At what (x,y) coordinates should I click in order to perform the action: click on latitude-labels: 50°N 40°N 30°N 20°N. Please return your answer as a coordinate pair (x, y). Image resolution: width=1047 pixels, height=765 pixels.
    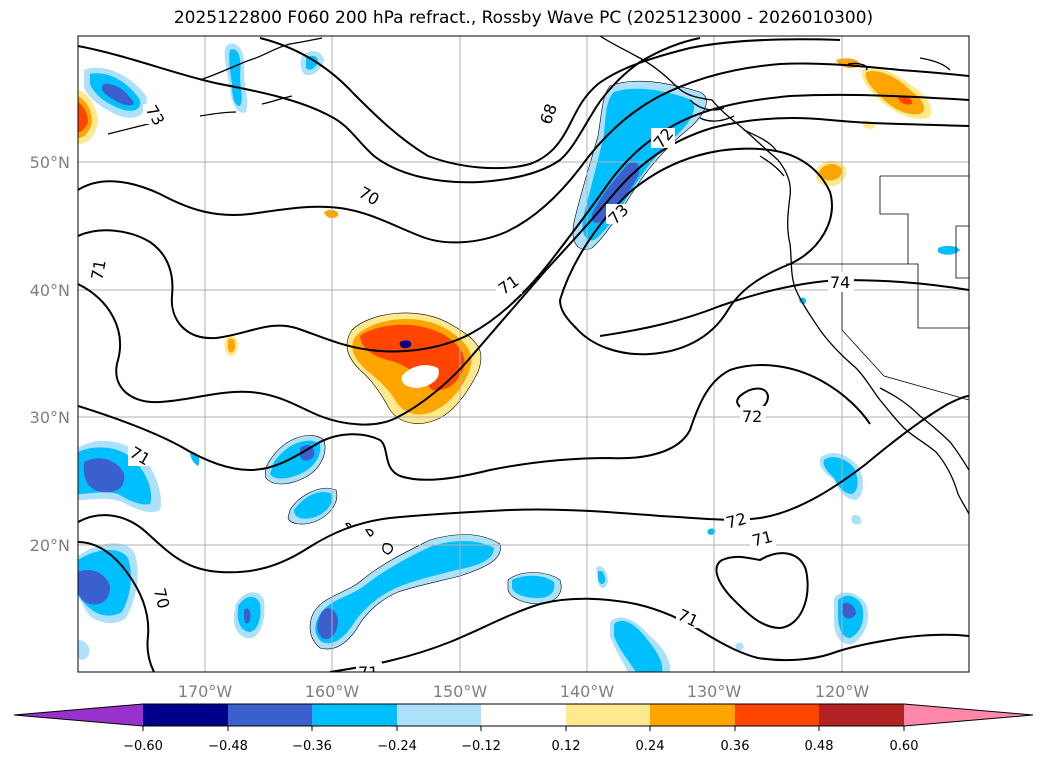
    Looking at the image, I should click on (50, 354).